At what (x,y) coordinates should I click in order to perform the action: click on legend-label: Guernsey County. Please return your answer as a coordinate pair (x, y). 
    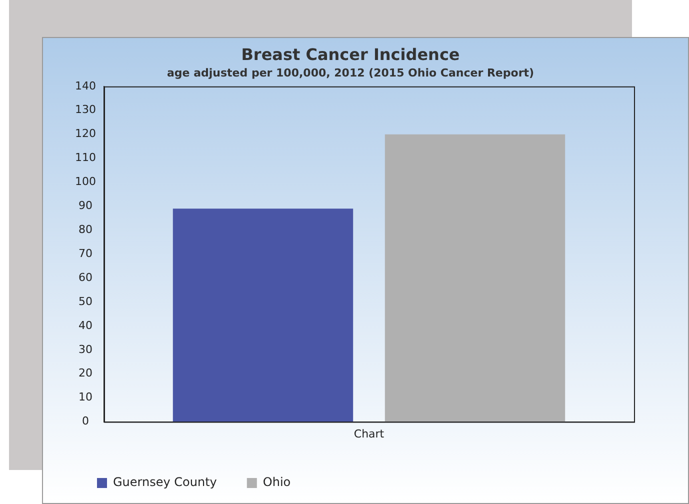
    Looking at the image, I should click on (165, 482).